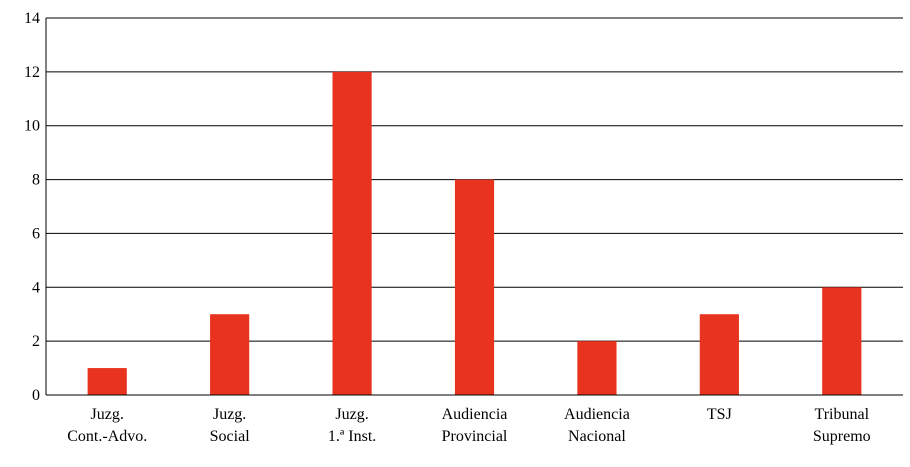 This screenshot has width=910, height=467. Describe the element at coordinates (32, 207) in the screenshot. I see `y-tick-labels: 0 2 4 6 8 10 12 14` at that location.